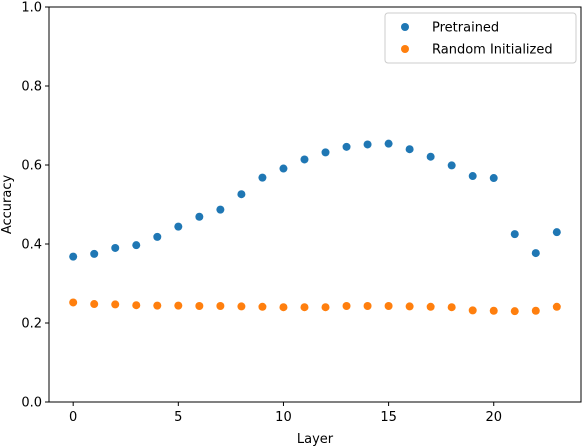 This screenshot has width=584, height=446. Describe the element at coordinates (7, 205) in the screenshot. I see `y-axis-label: Accuracy` at that location.